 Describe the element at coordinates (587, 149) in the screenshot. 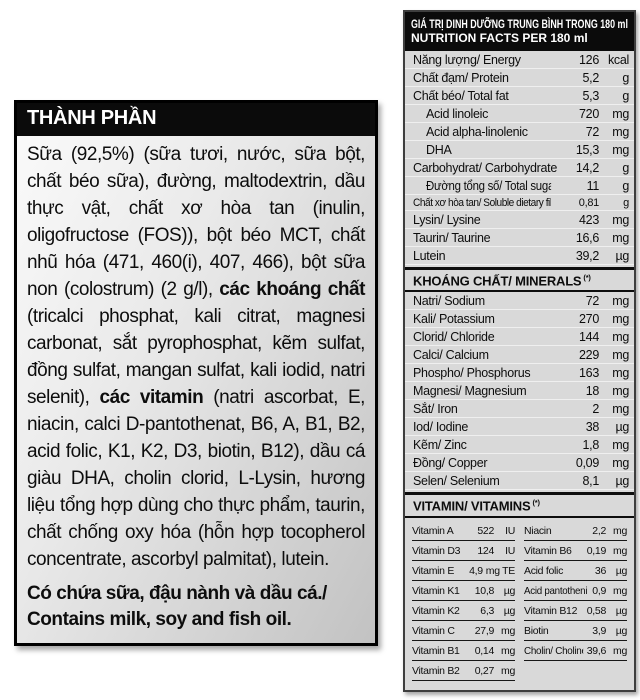

I see `nutrient-value: 15,3` at that location.